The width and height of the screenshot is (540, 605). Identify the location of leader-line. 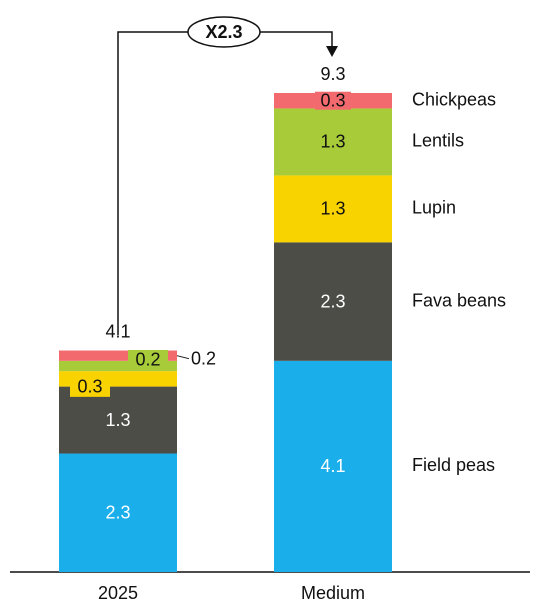
(183, 357).